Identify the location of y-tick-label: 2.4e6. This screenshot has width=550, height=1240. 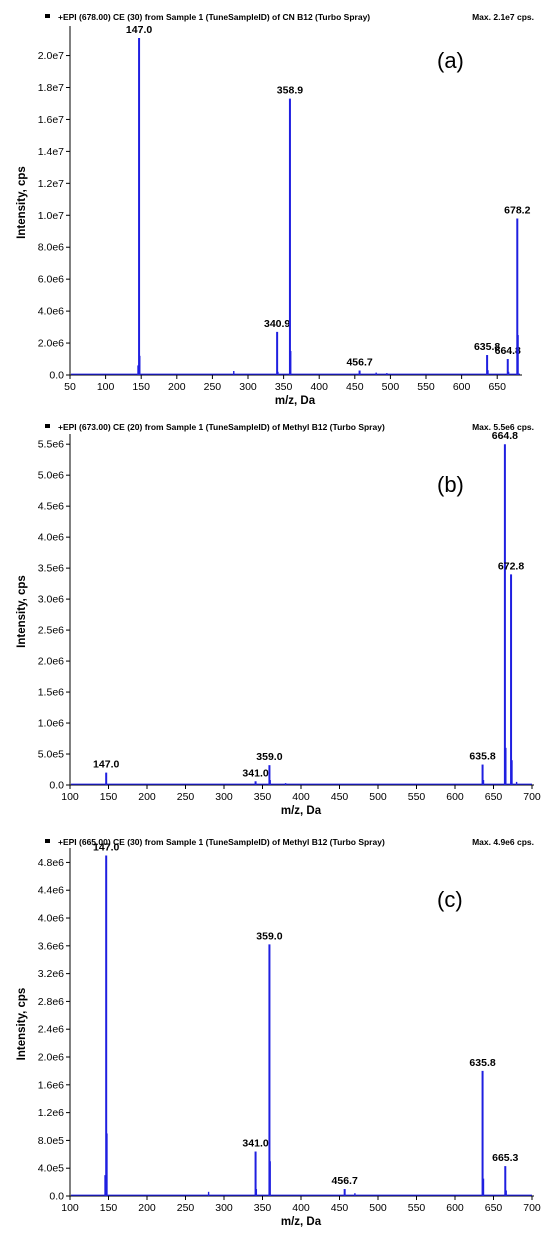
(51, 1030).